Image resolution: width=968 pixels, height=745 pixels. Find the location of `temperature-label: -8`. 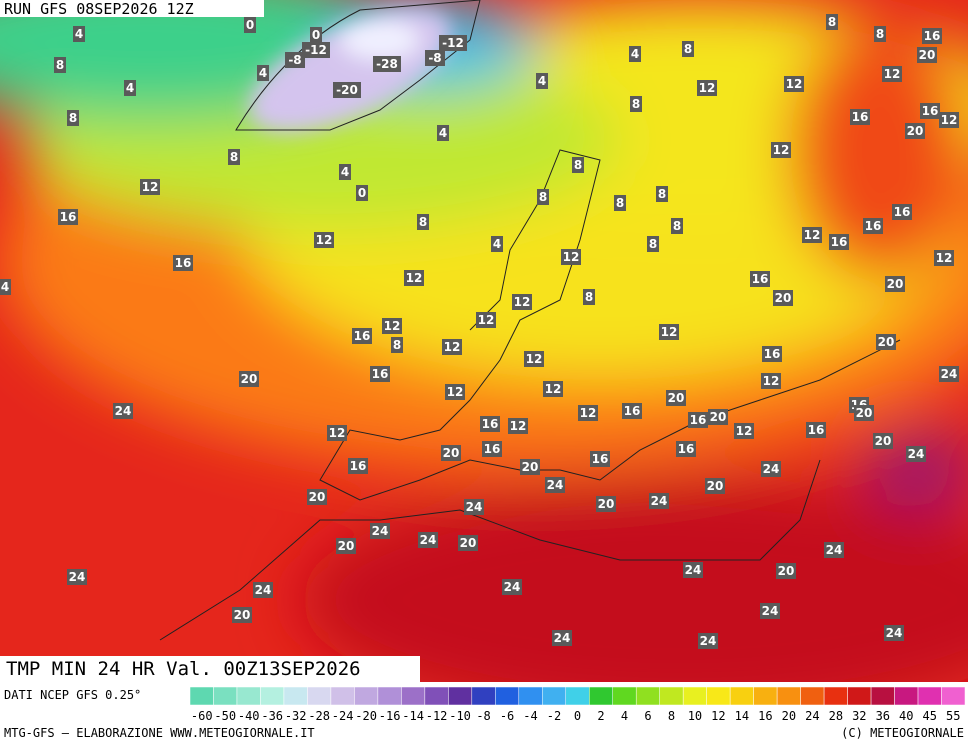

temperature-label: -8 is located at coordinates (434, 58).